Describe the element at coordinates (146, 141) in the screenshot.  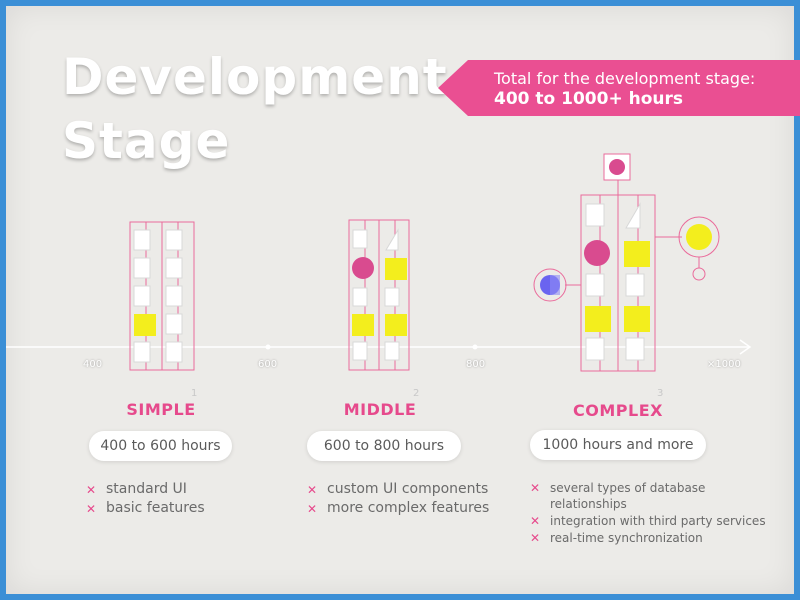
I see `title-line-2: Stage` at that location.